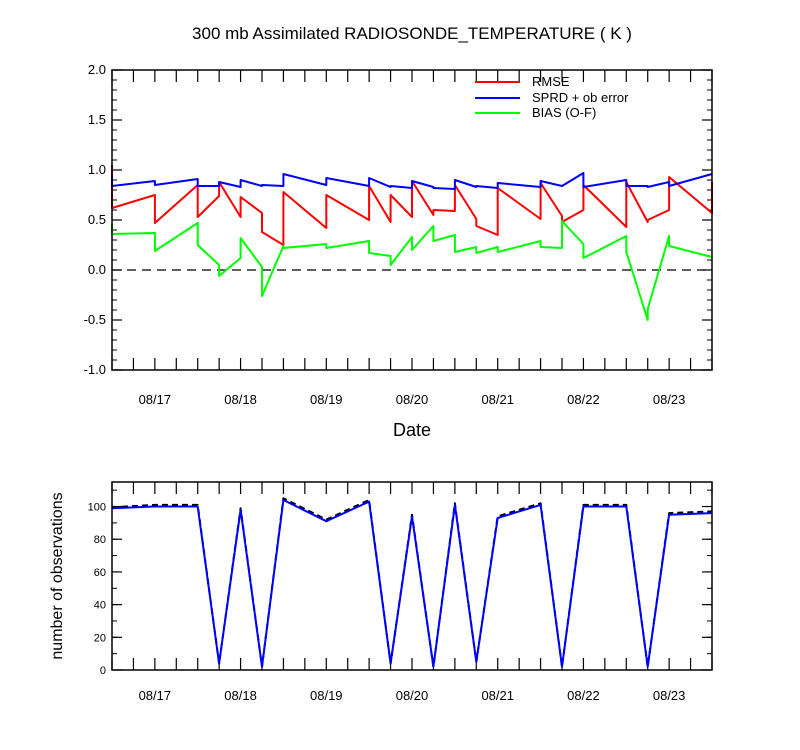 Image resolution: width=800 pixels, height=750 pixels. Describe the element at coordinates (97, 69) in the screenshot. I see `y-tick-label: 2.0` at that location.